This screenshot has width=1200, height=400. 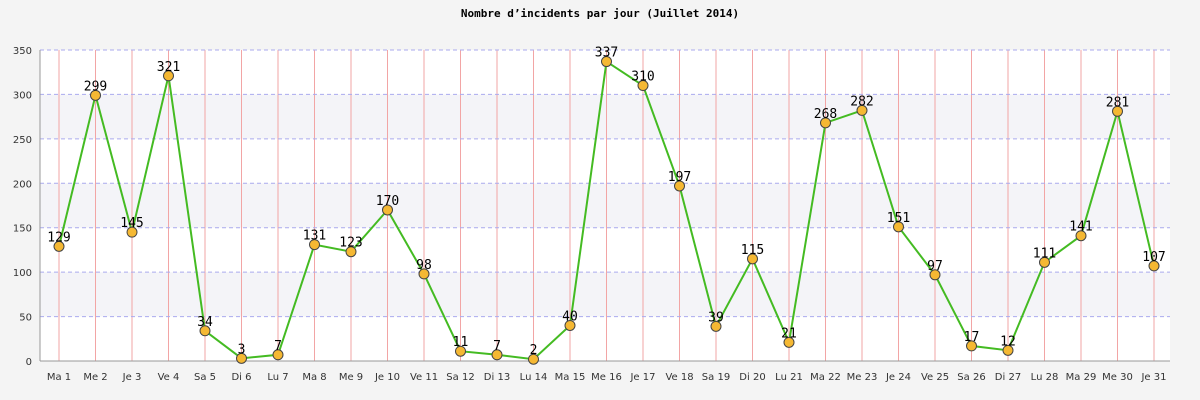 What do you see at coordinates (1153, 257) in the screenshot?
I see `data-label: 107` at bounding box center [1153, 257].